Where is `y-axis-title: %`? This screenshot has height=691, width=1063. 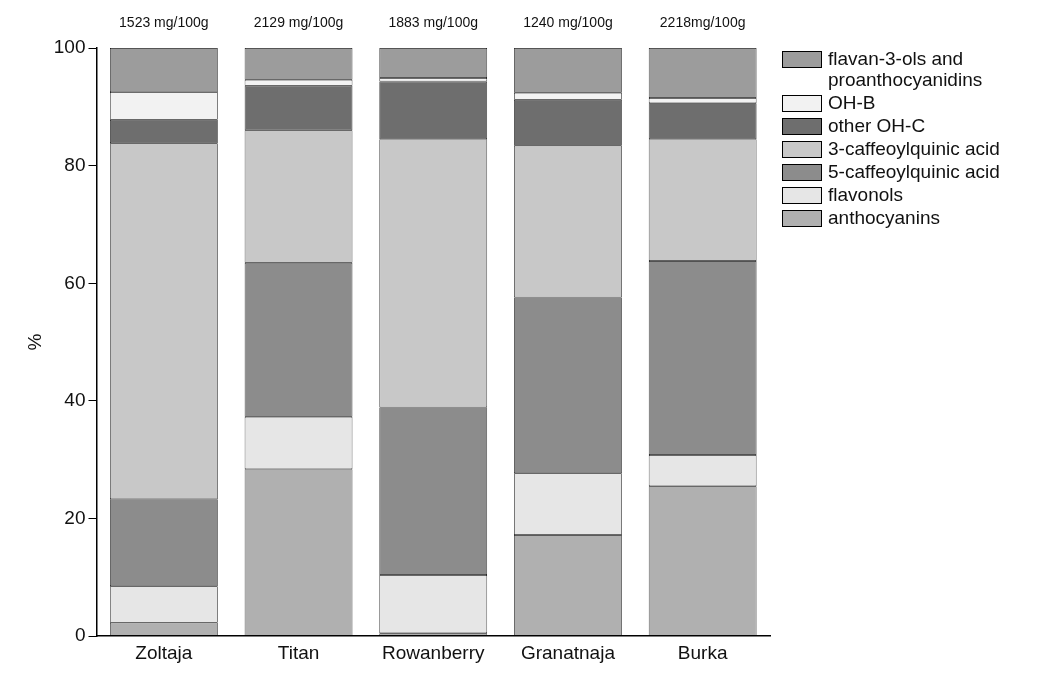 y-axis-title: % is located at coordinates (34, 342).